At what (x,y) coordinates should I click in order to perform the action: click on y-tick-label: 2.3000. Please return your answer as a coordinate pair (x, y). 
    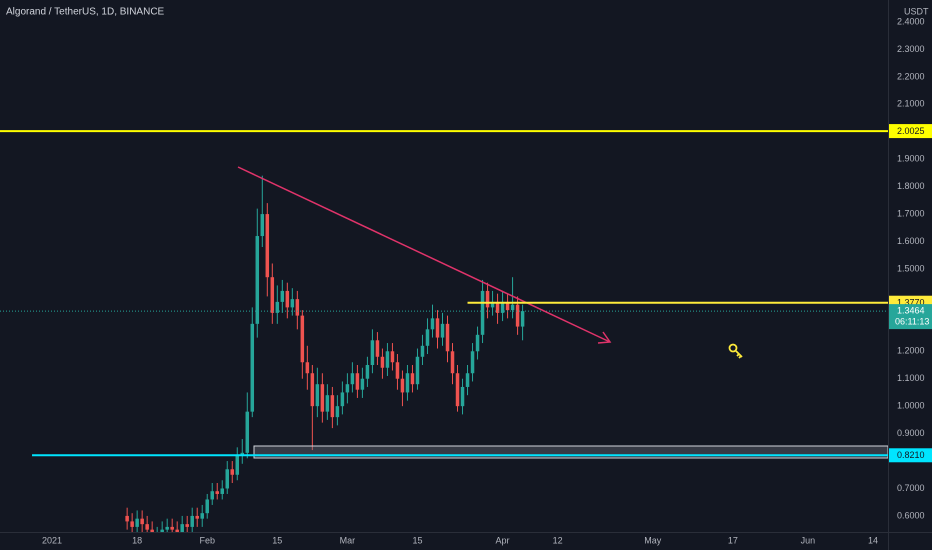
    Looking at the image, I should click on (911, 49).